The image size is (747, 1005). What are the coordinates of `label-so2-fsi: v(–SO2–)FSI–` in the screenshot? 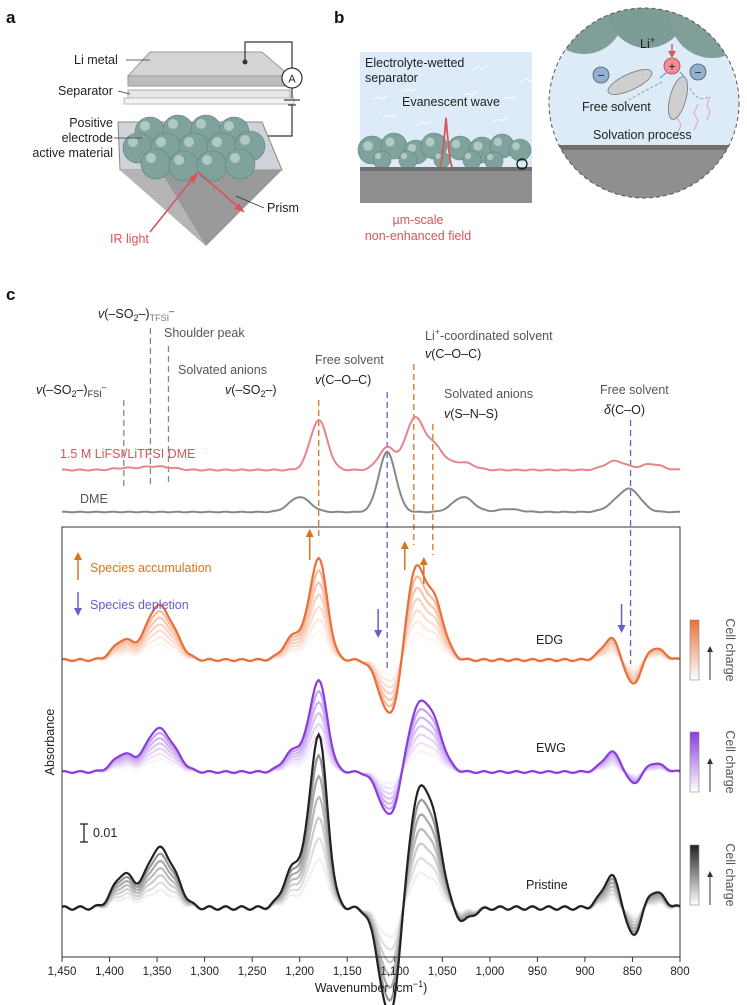 It's located at (71, 390).